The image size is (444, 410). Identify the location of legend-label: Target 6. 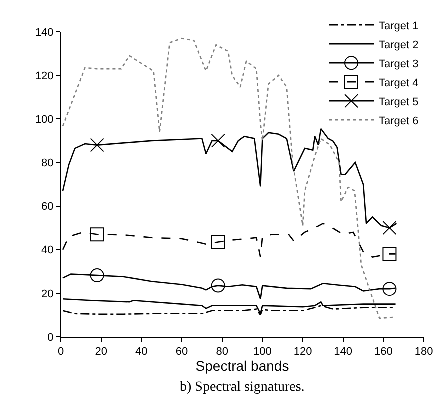
(399, 121).